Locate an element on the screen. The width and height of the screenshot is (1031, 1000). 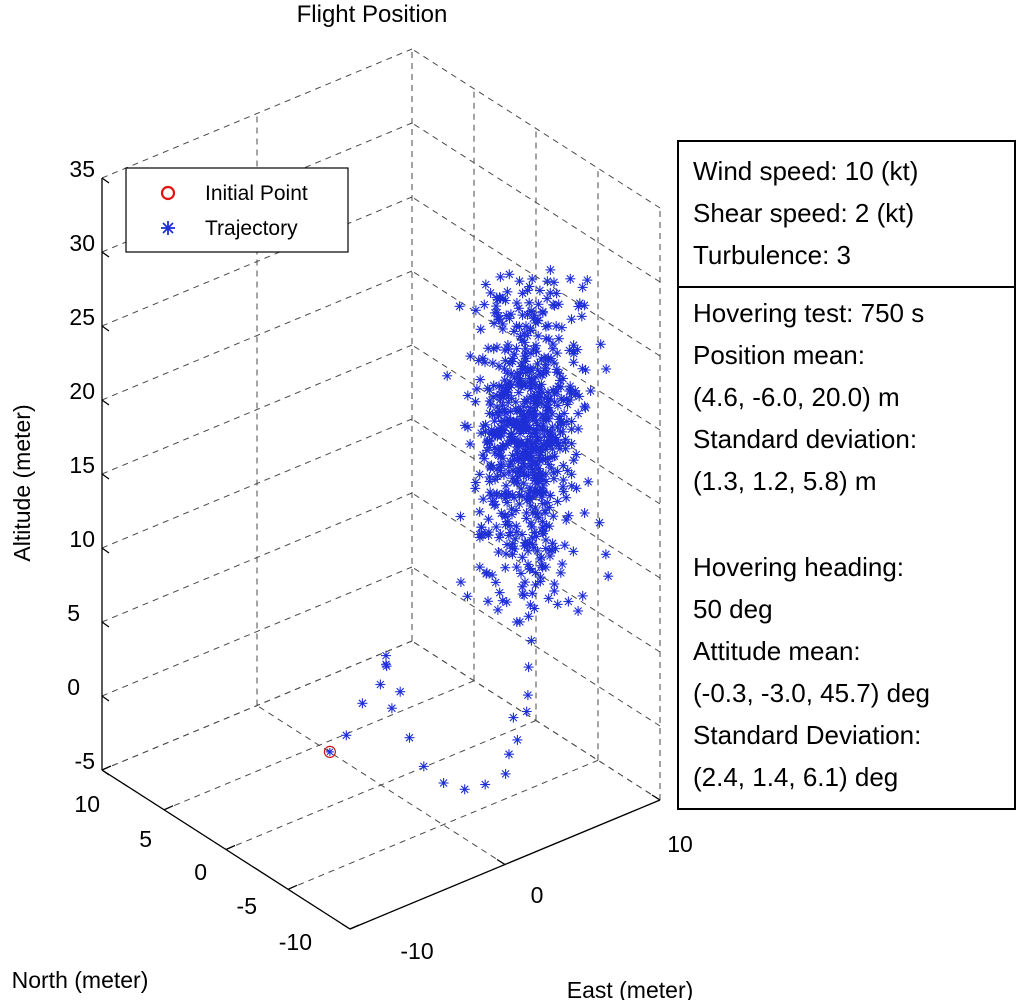
legend-trajectory-marker is located at coordinates (168, 228).